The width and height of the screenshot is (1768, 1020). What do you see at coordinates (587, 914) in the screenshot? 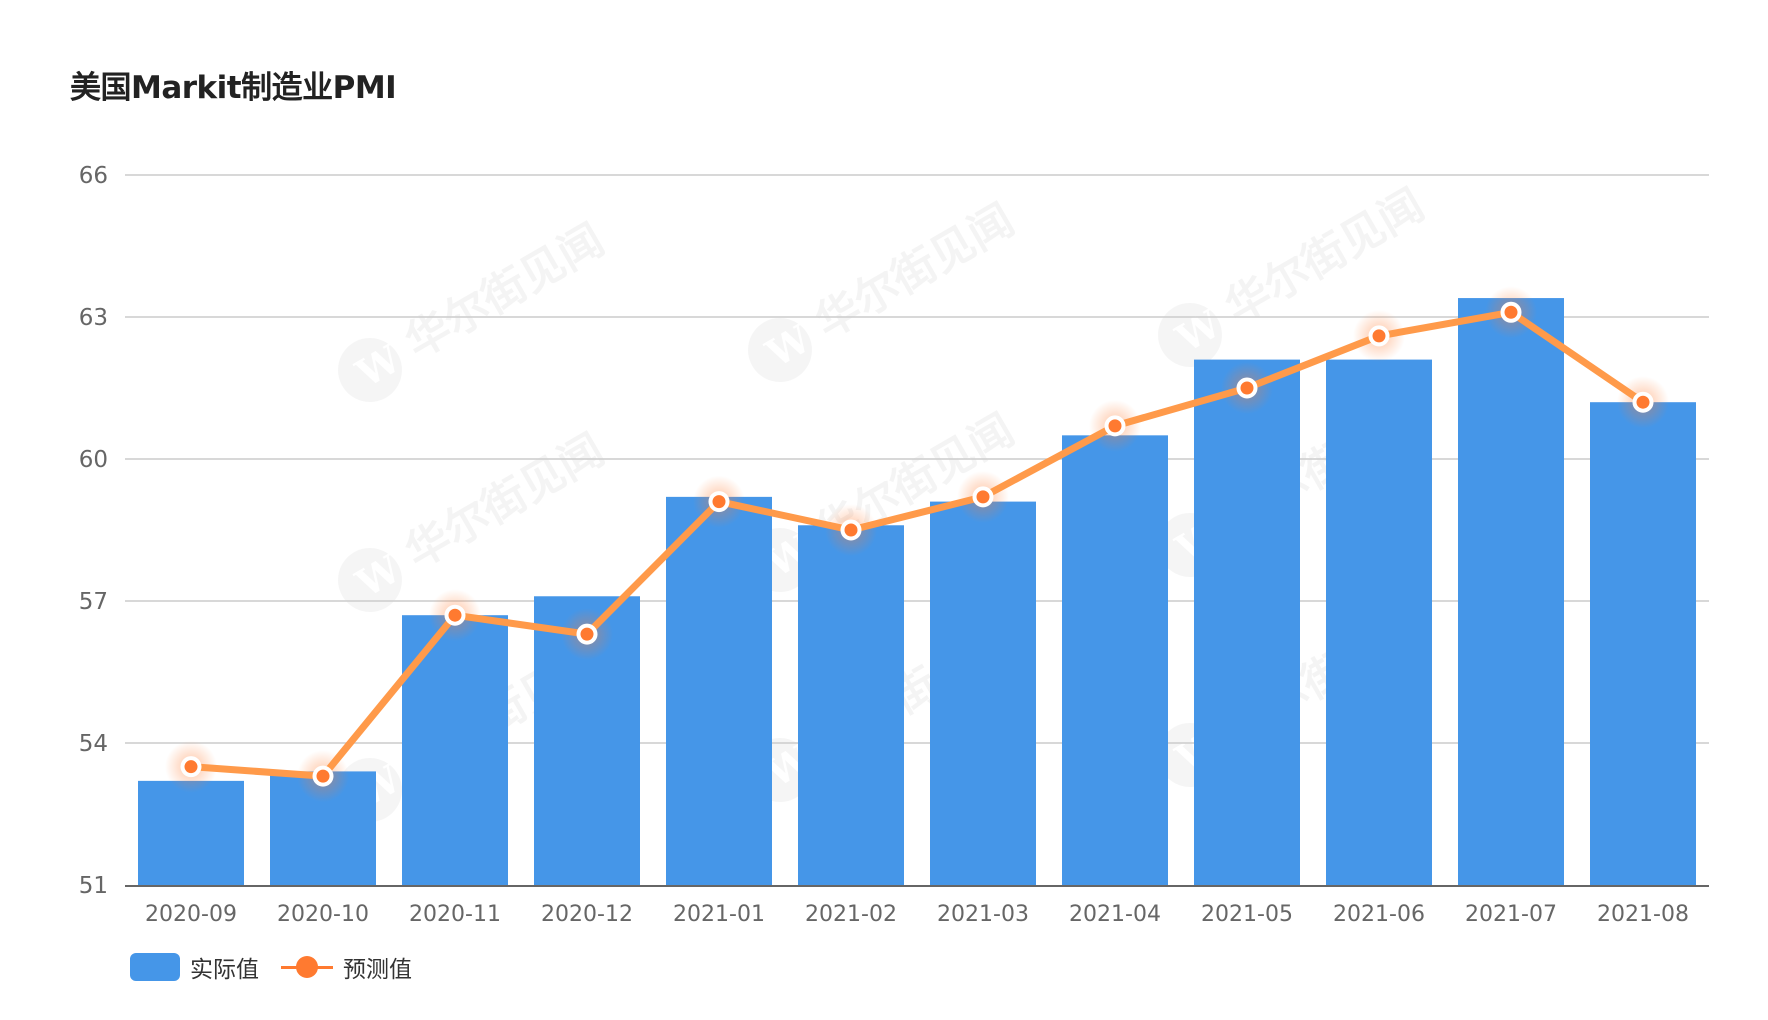
I see `x-tick-label: 2020-12` at bounding box center [587, 914].